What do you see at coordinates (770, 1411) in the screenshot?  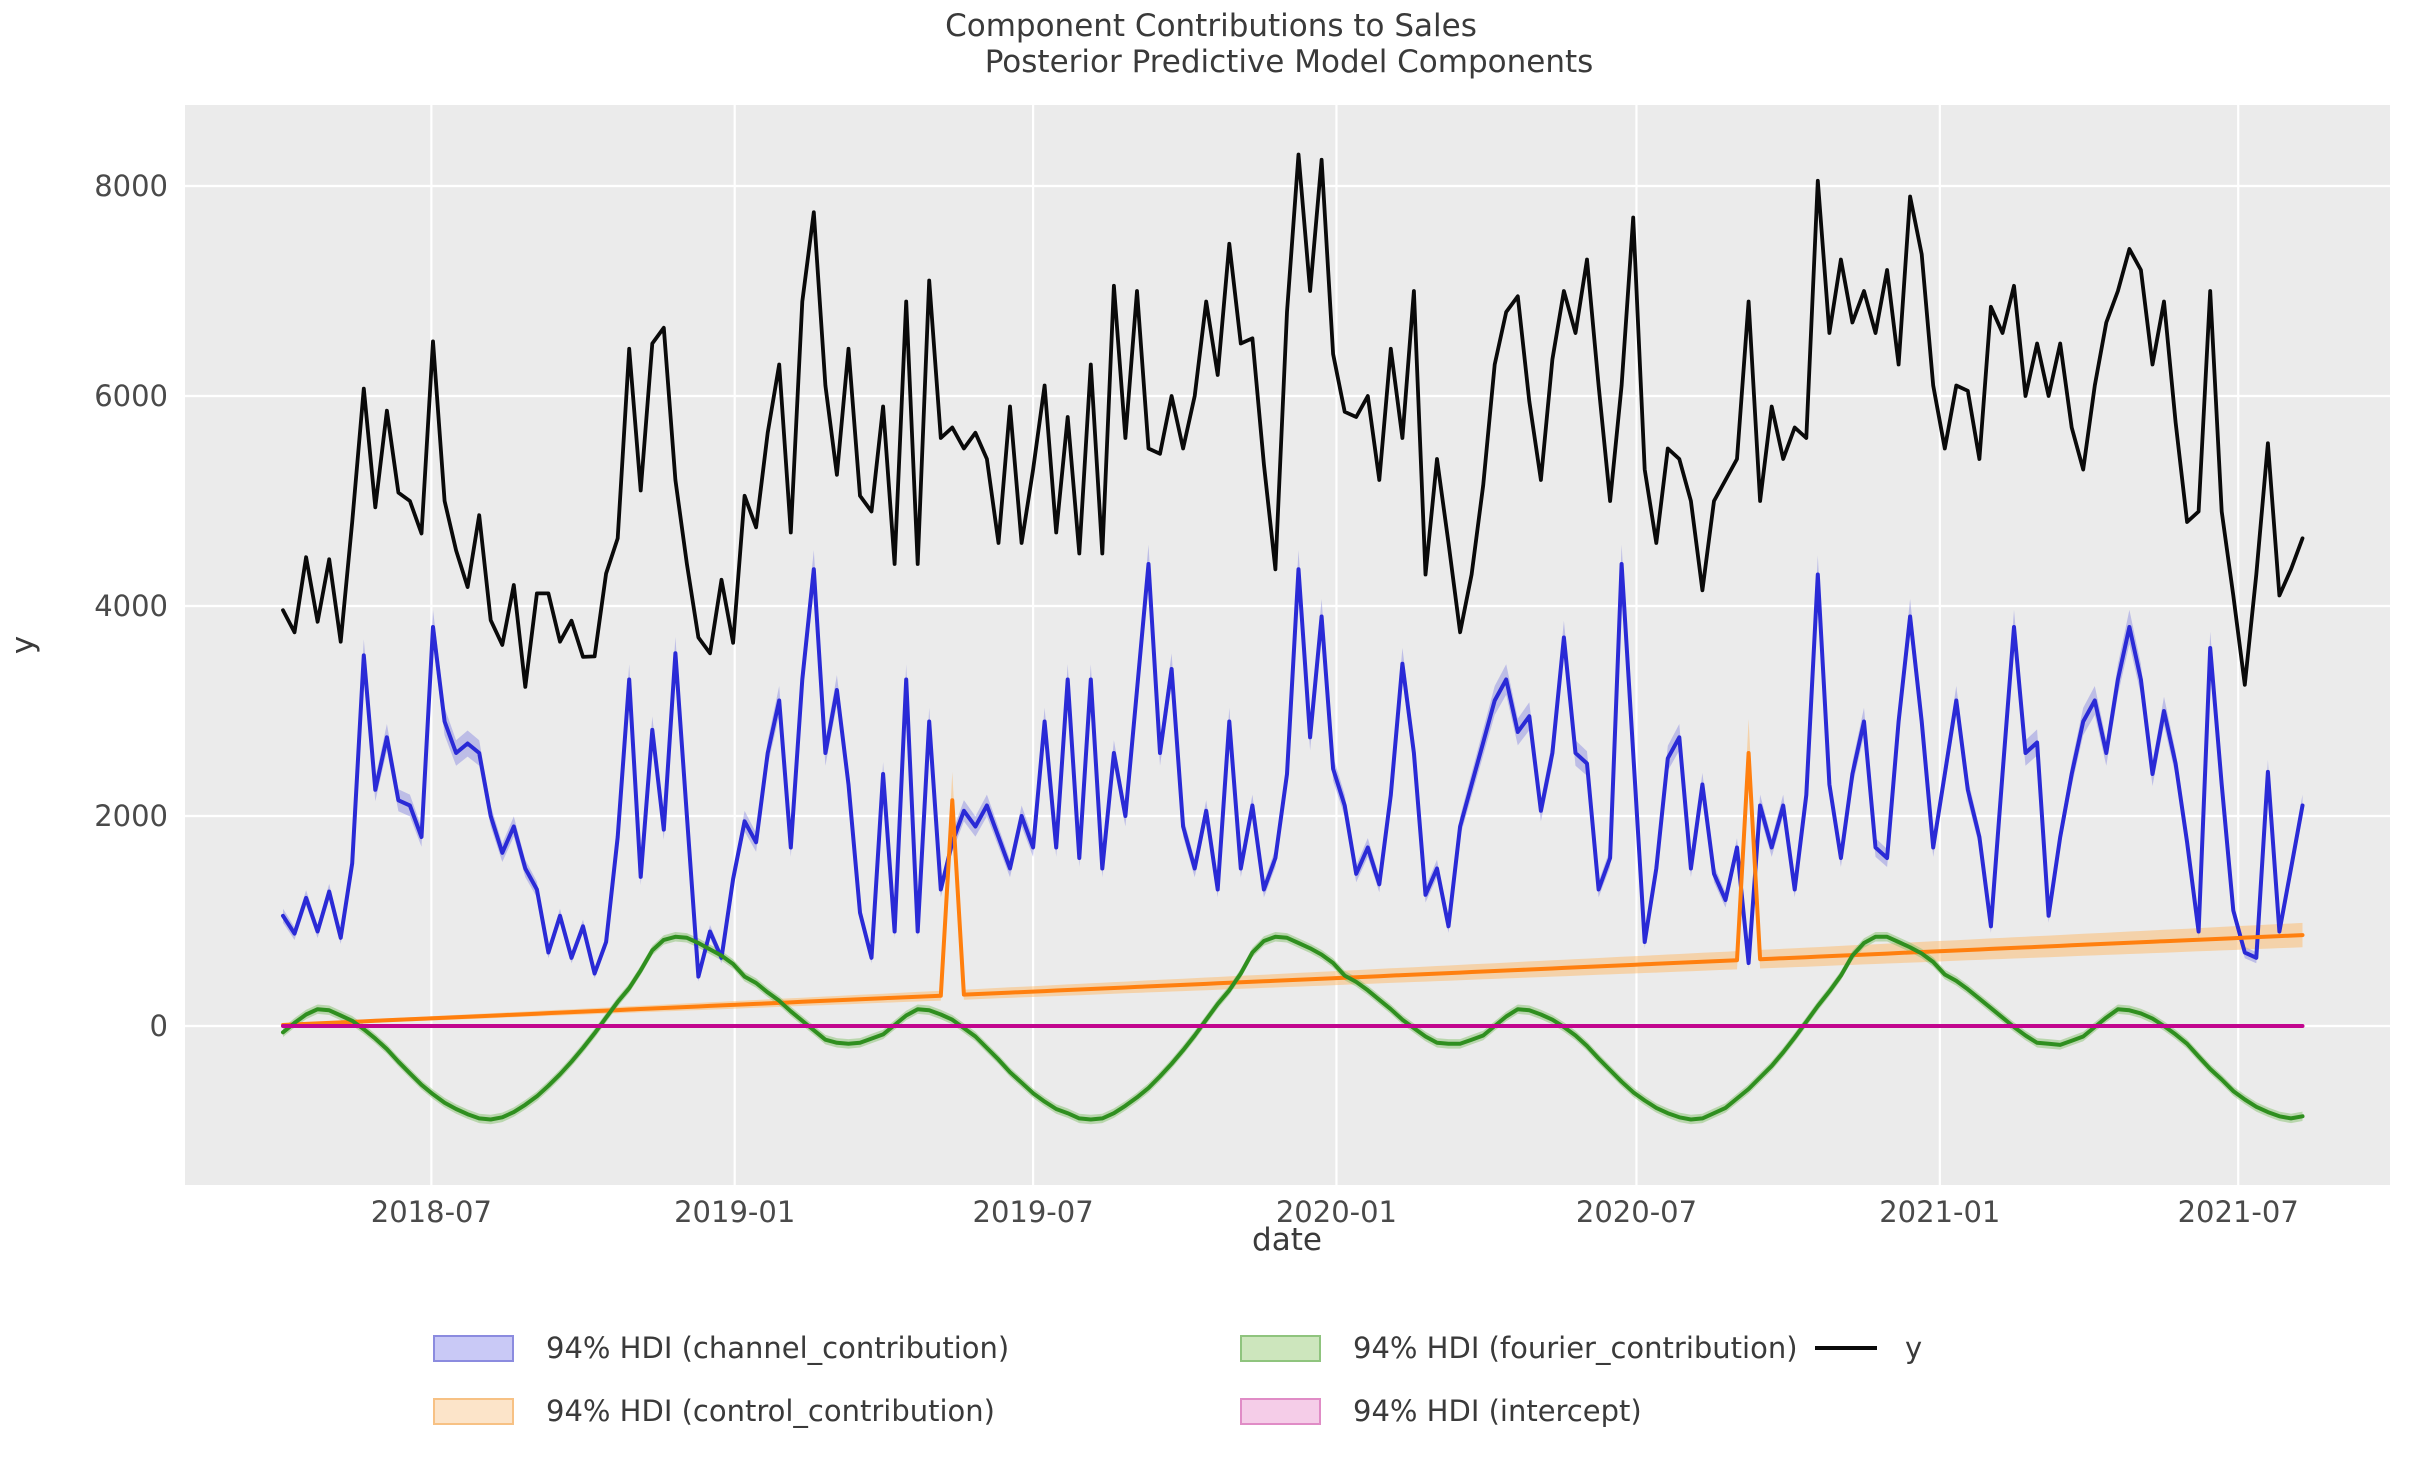 I see `legend-label: 94% HDI (control_contribution)` at bounding box center [770, 1411].